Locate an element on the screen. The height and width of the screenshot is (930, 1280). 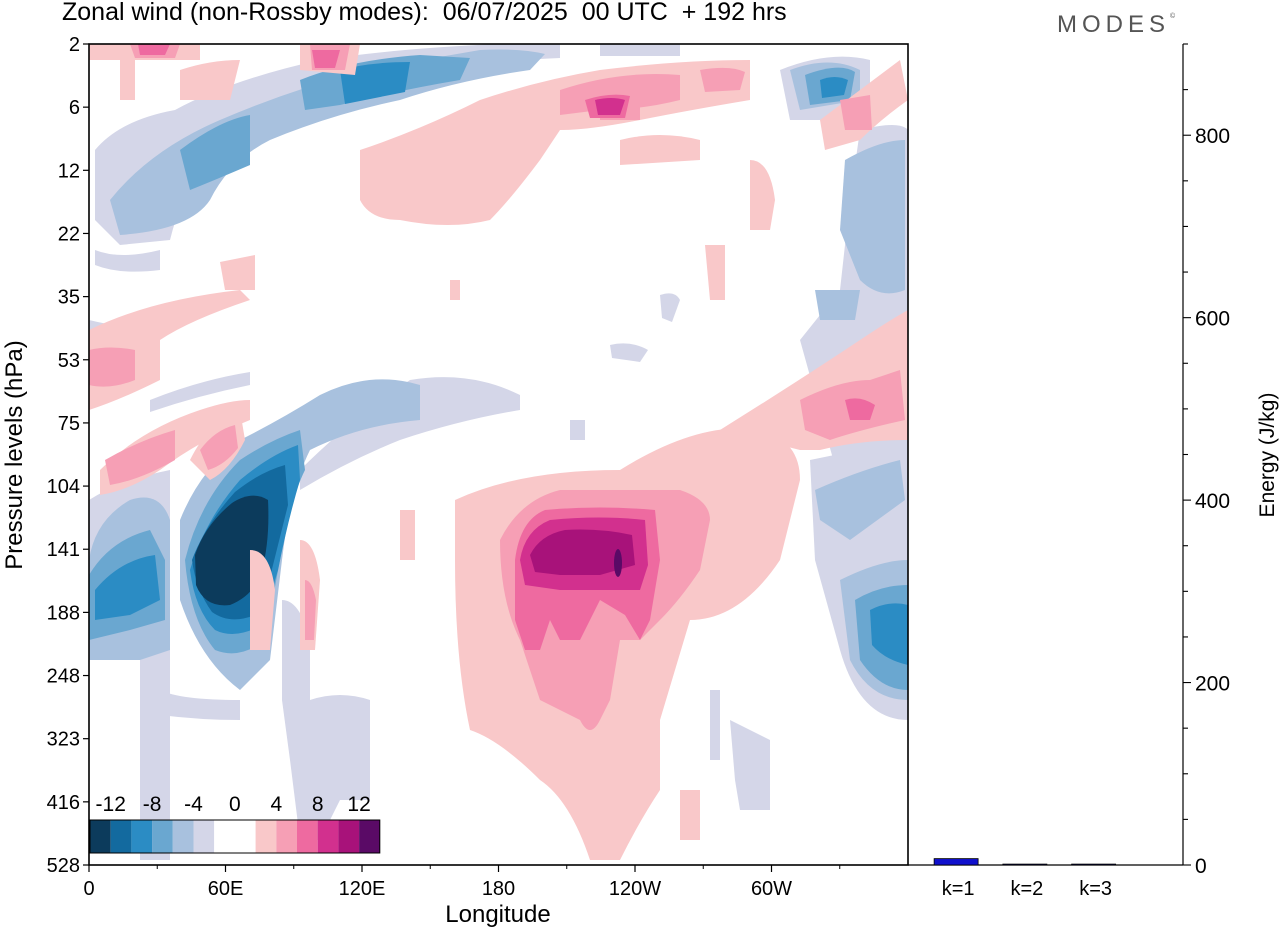
energy-tick-label: 400 is located at coordinates (1212, 501).